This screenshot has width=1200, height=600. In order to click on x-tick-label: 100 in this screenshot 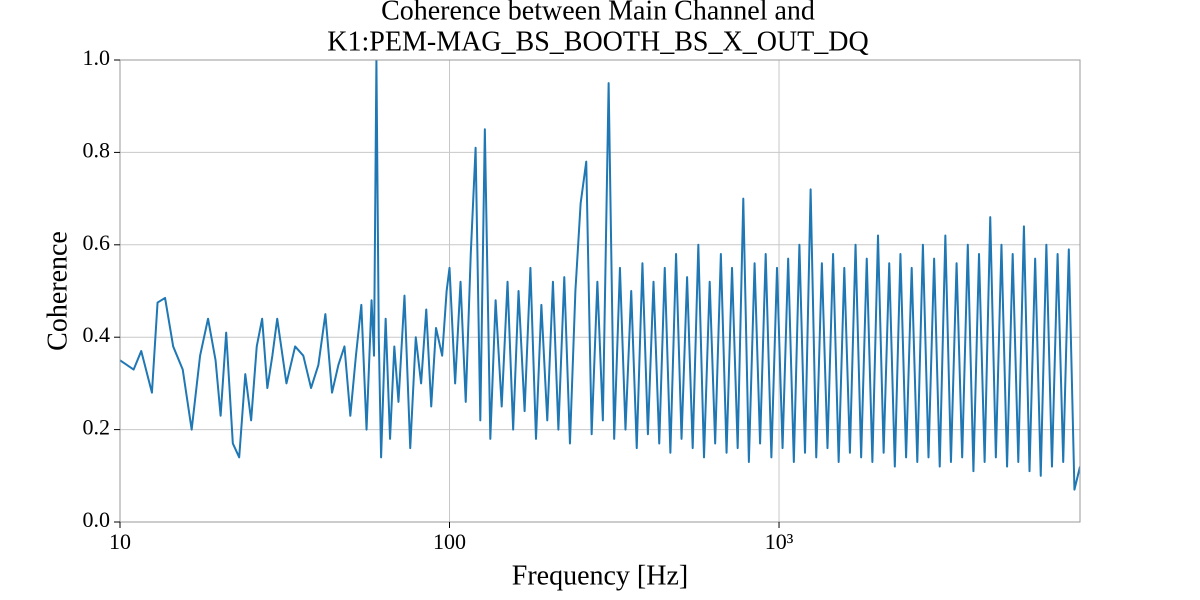, I will do `click(449, 541)`.